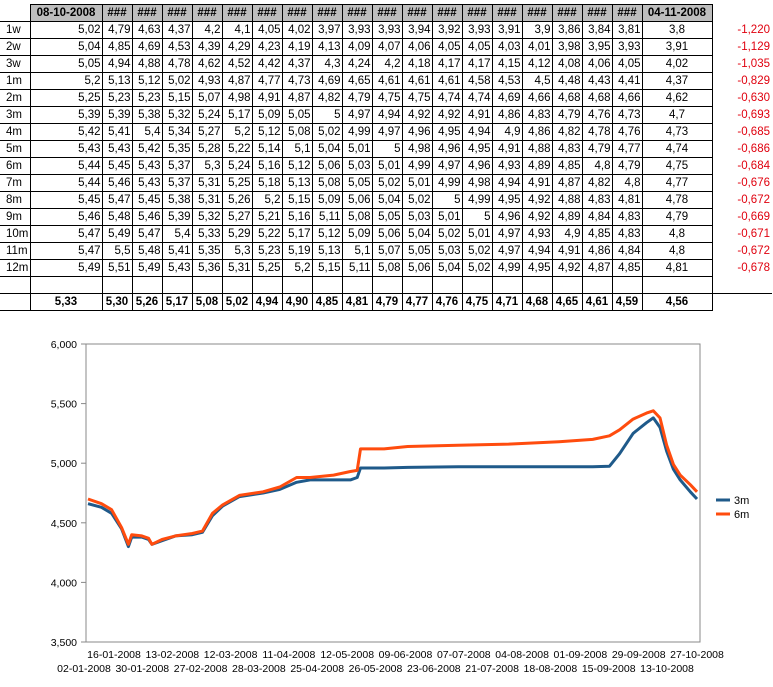  I want to click on value-cell: 3,9, so click(537, 30).